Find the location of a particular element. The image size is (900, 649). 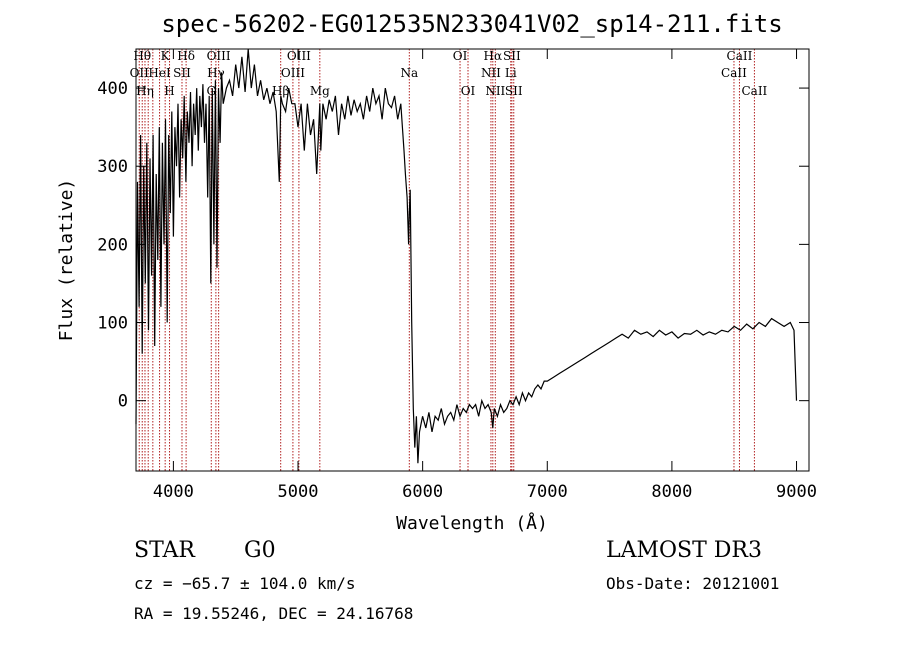

line-label-9: Hδ is located at coordinates (186, 56).